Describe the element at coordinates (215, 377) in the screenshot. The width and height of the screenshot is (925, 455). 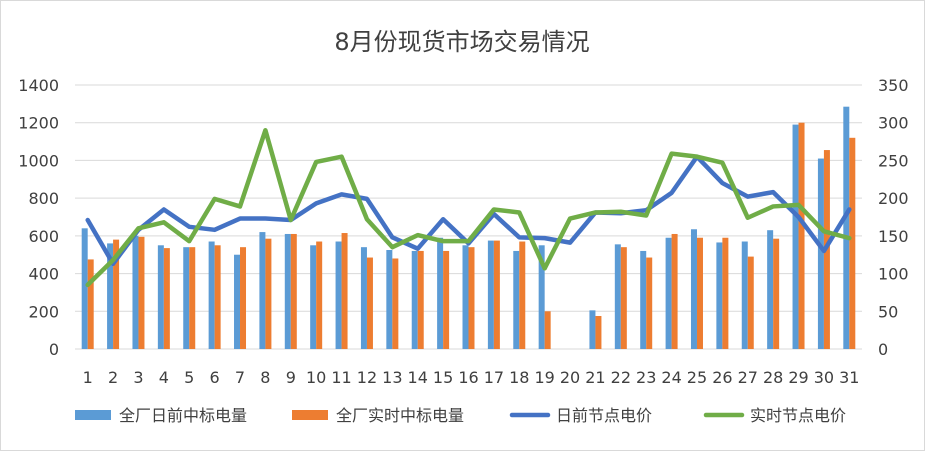
I see `x-tick-label: 6` at that location.